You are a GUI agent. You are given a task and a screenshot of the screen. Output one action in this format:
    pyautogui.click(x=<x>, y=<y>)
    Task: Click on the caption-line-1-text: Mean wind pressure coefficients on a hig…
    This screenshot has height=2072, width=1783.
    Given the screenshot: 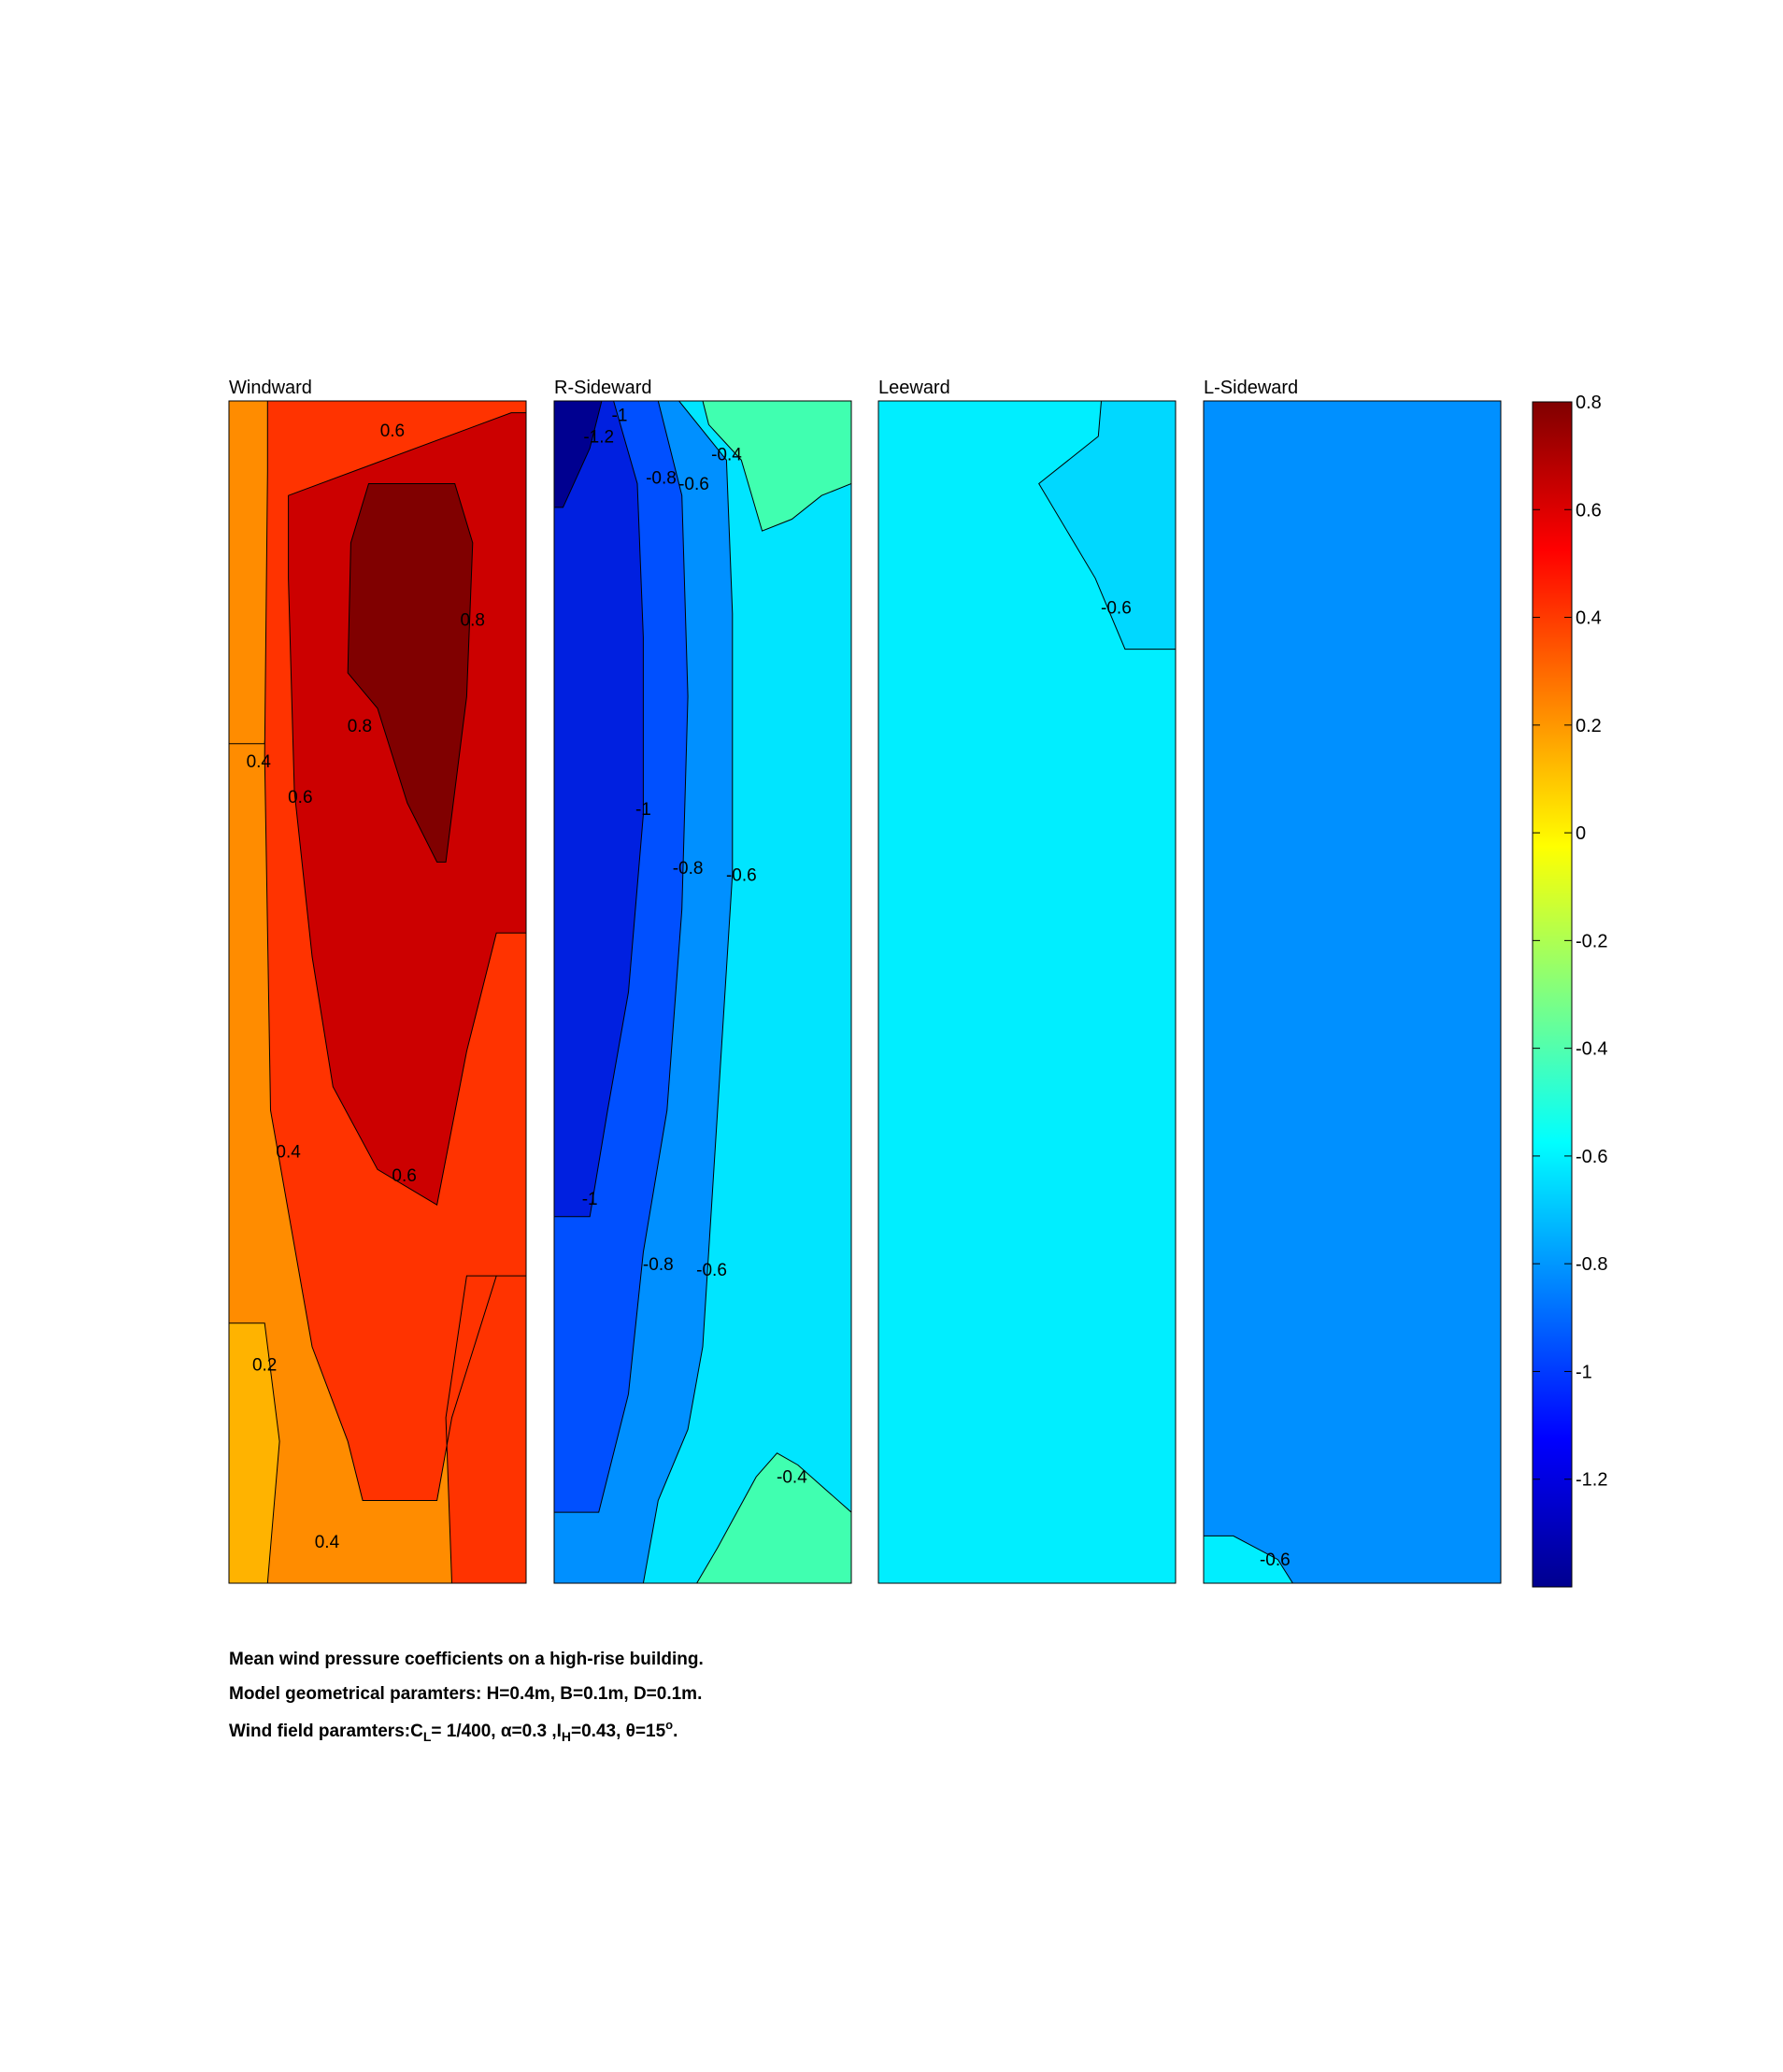 What is the action you would take?
    pyautogui.click(x=466, y=1659)
    